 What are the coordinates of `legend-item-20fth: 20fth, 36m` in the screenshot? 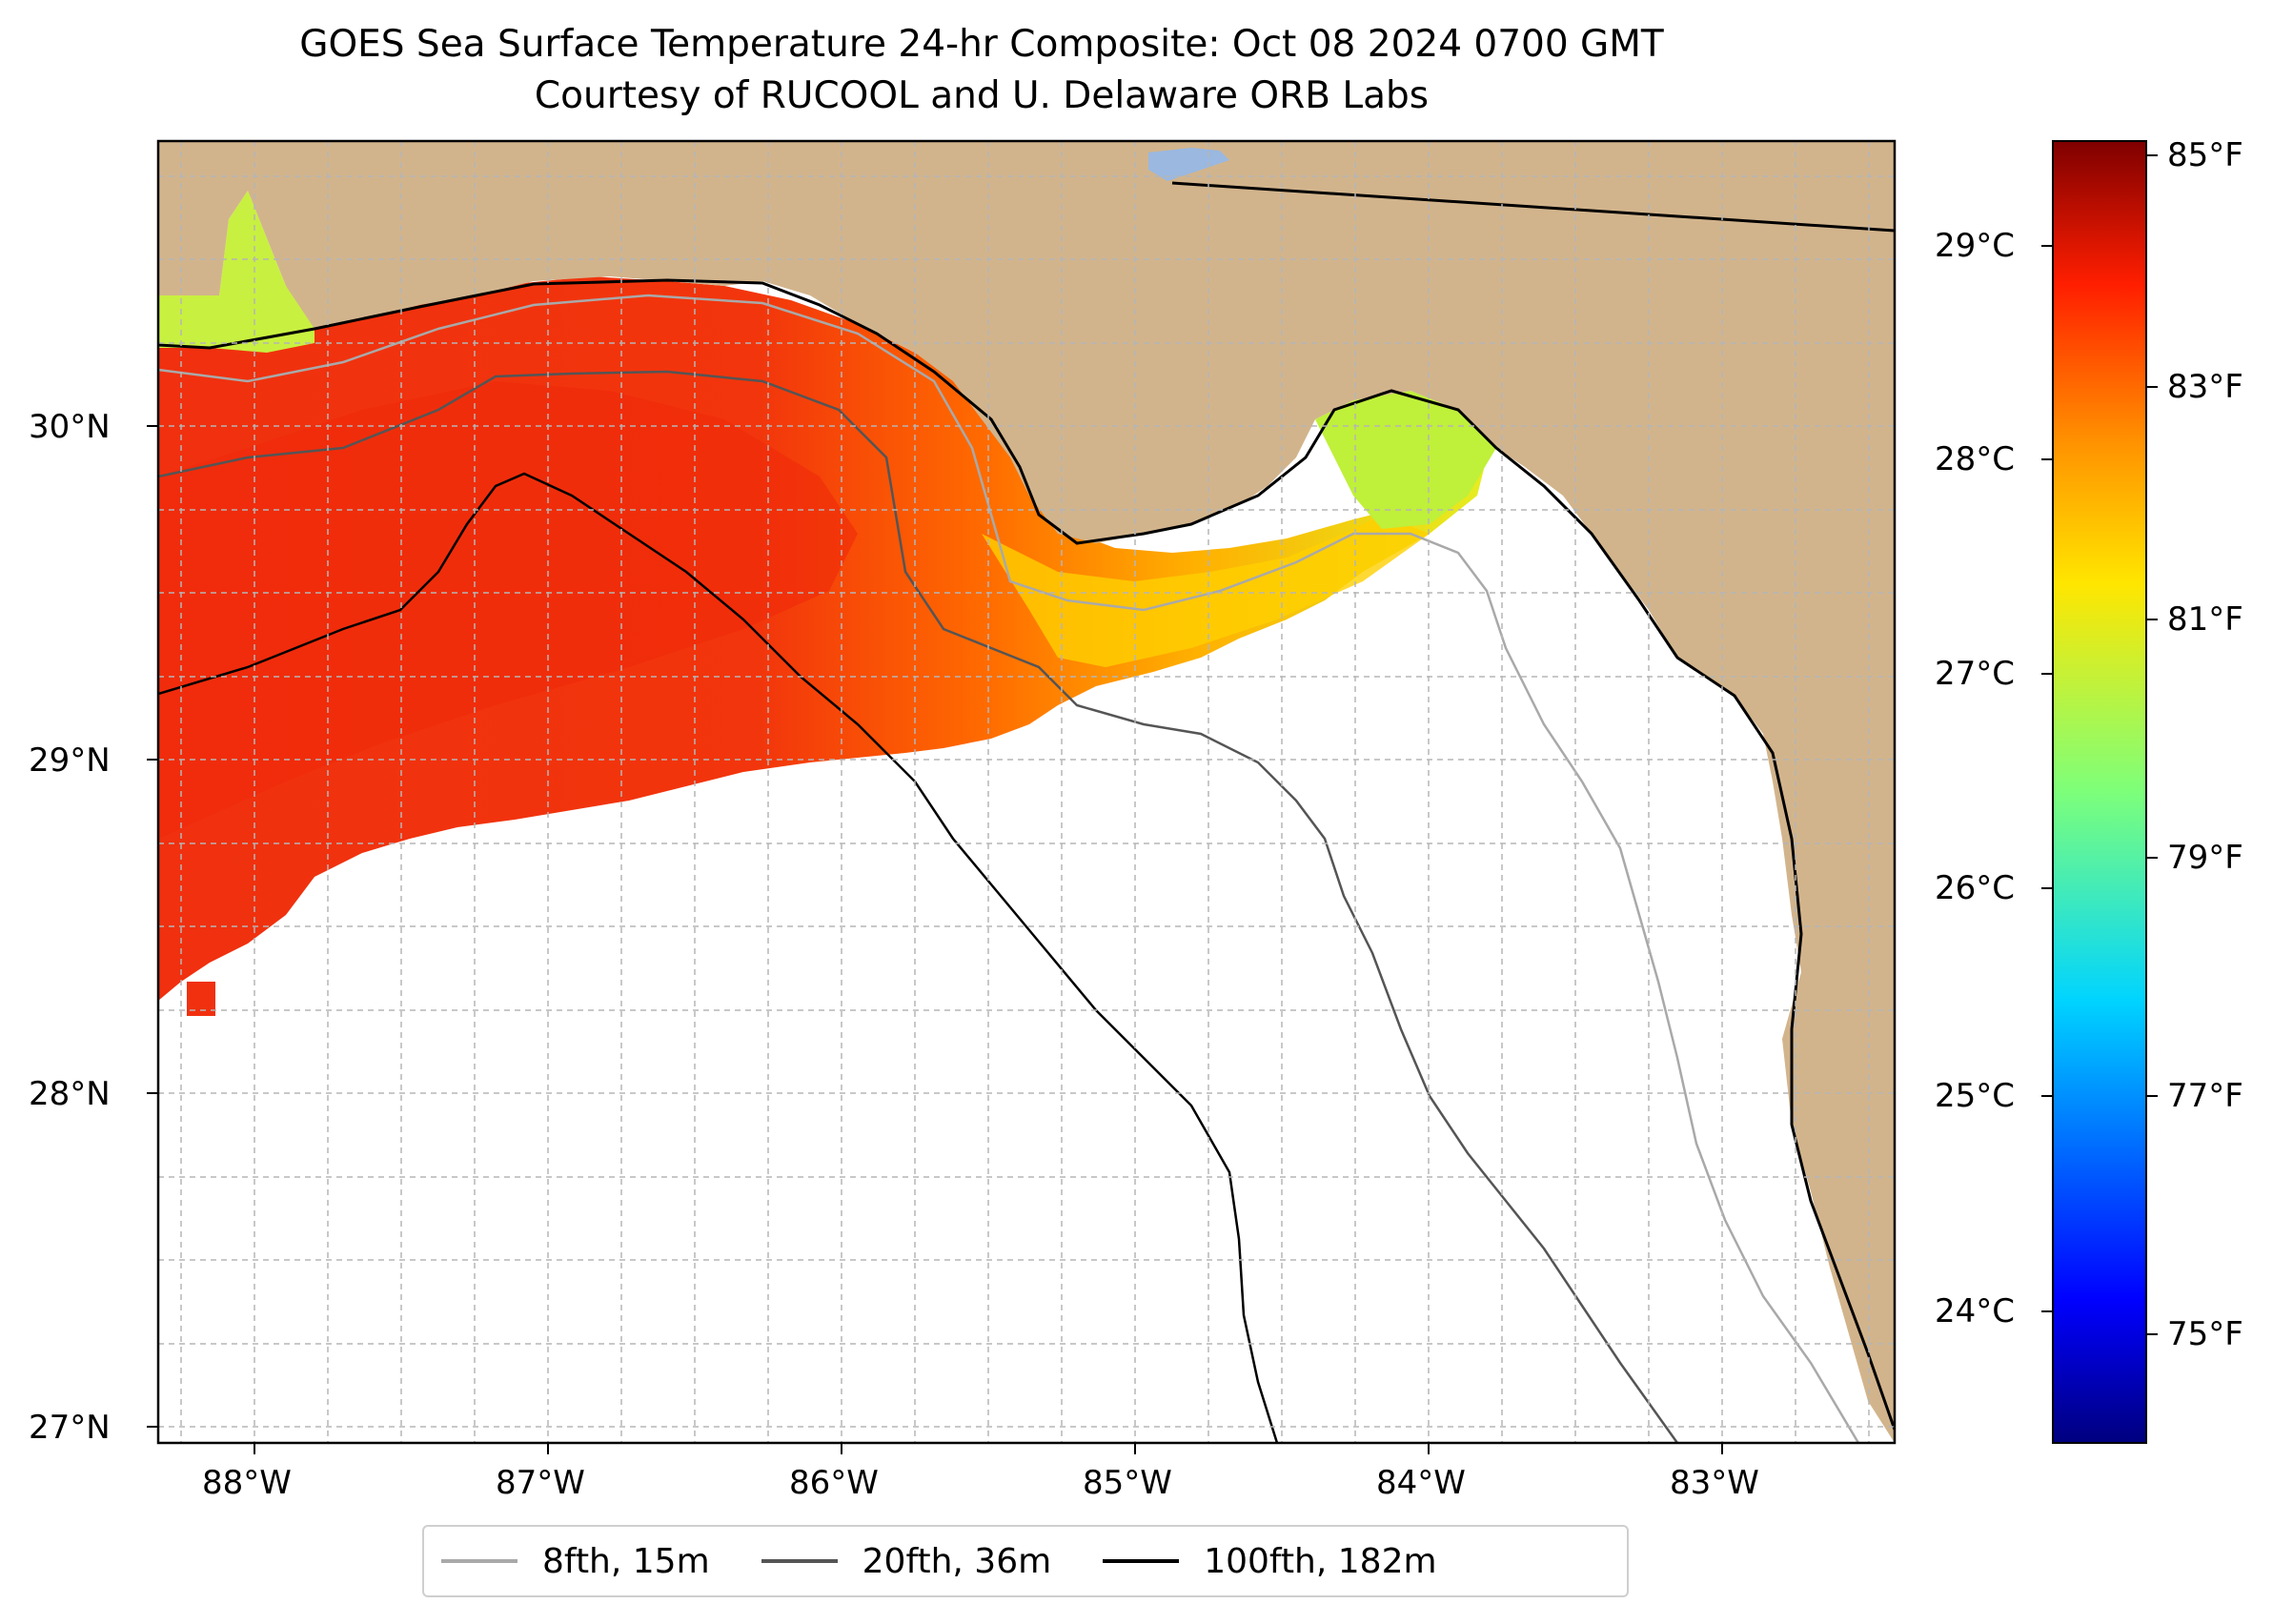 It's located at (907, 1561).